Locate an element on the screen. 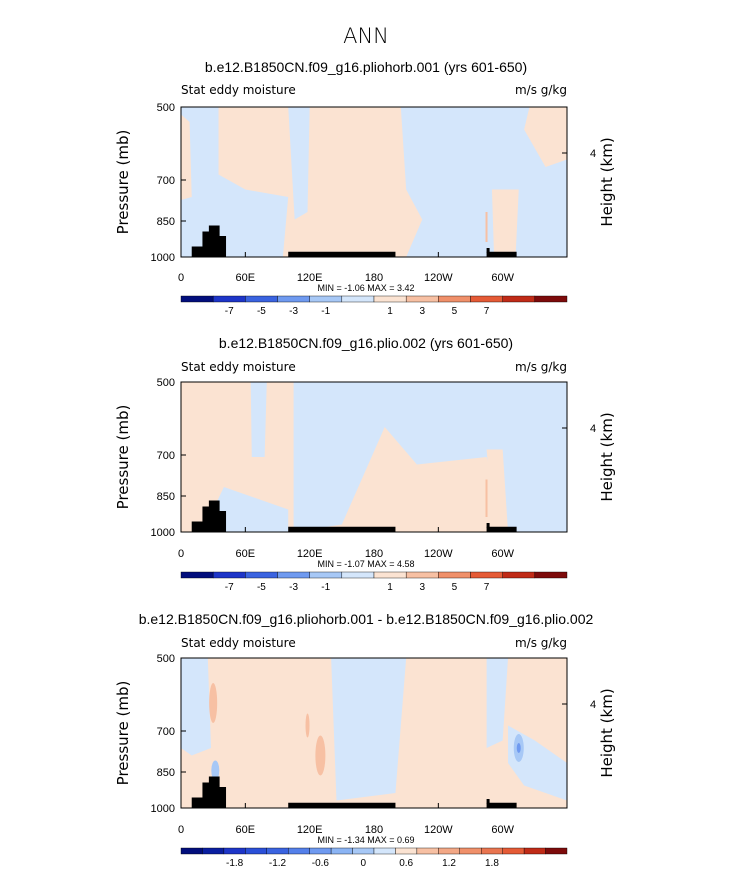 Image resolution: width=733 pixels, height=888 pixels. colorbar-tick-label: -1.8 is located at coordinates (235, 863).